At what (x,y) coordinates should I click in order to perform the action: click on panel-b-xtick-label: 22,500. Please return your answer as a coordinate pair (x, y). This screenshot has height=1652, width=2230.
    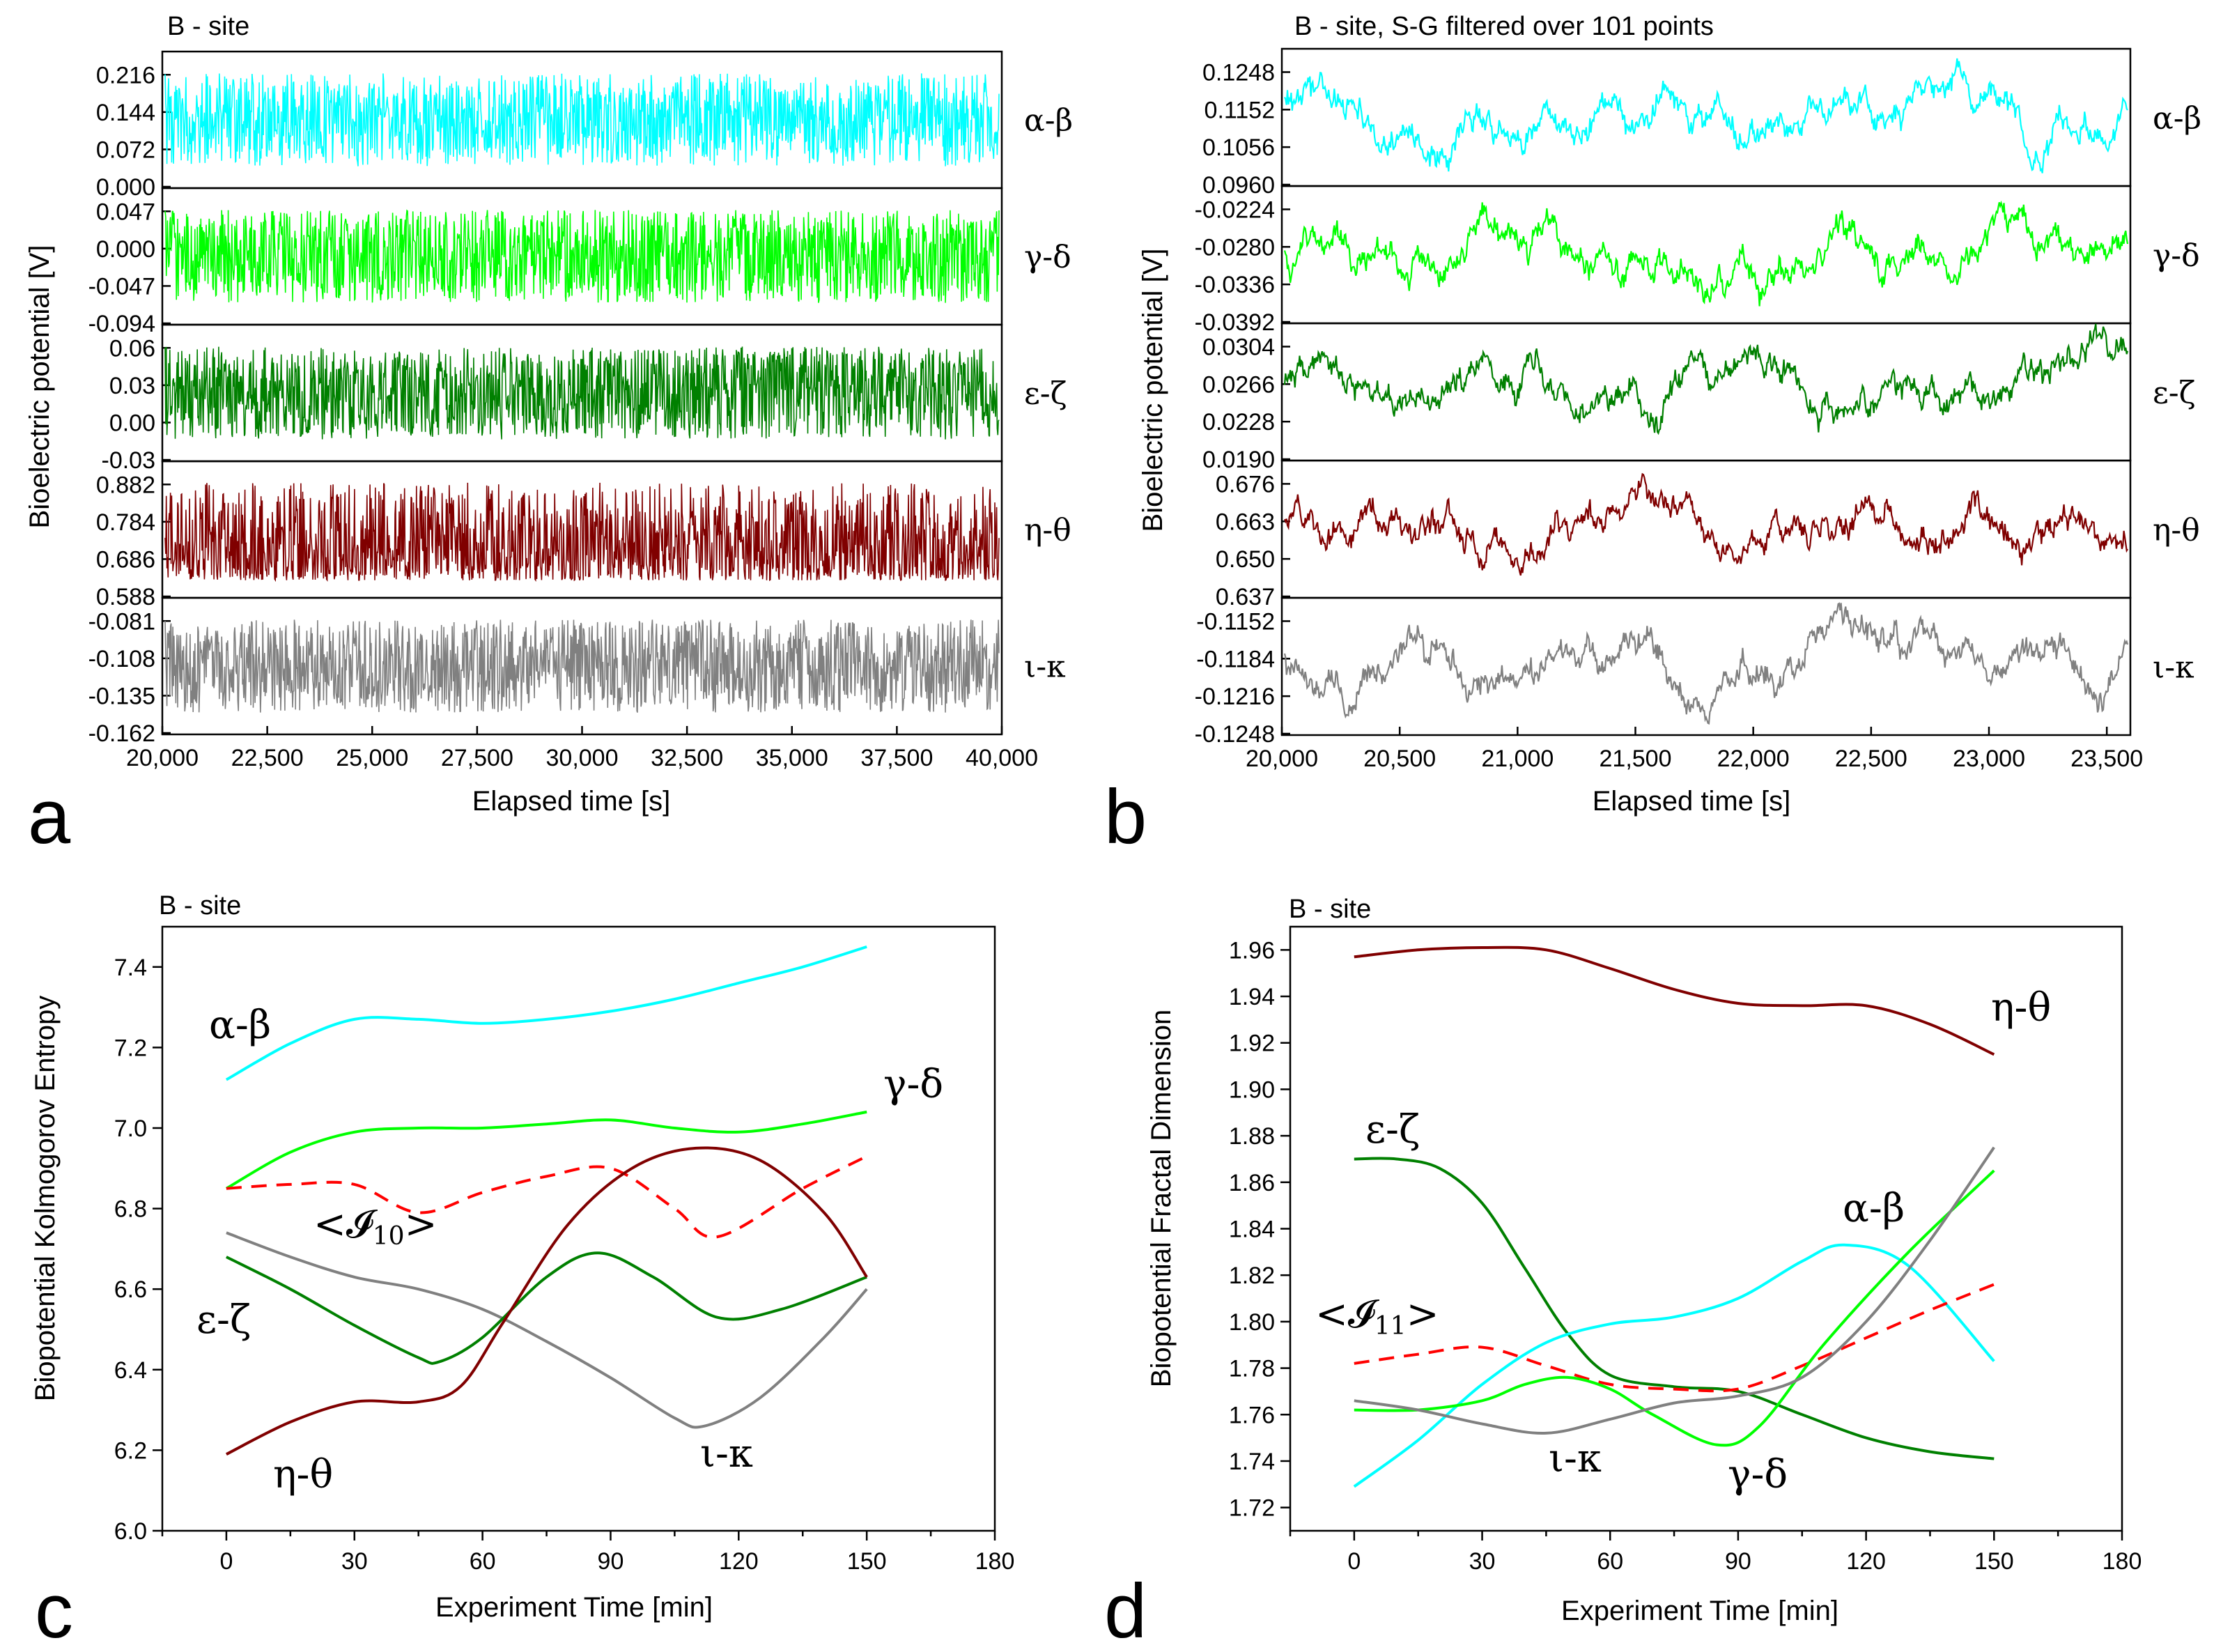
    Looking at the image, I should click on (1871, 759).